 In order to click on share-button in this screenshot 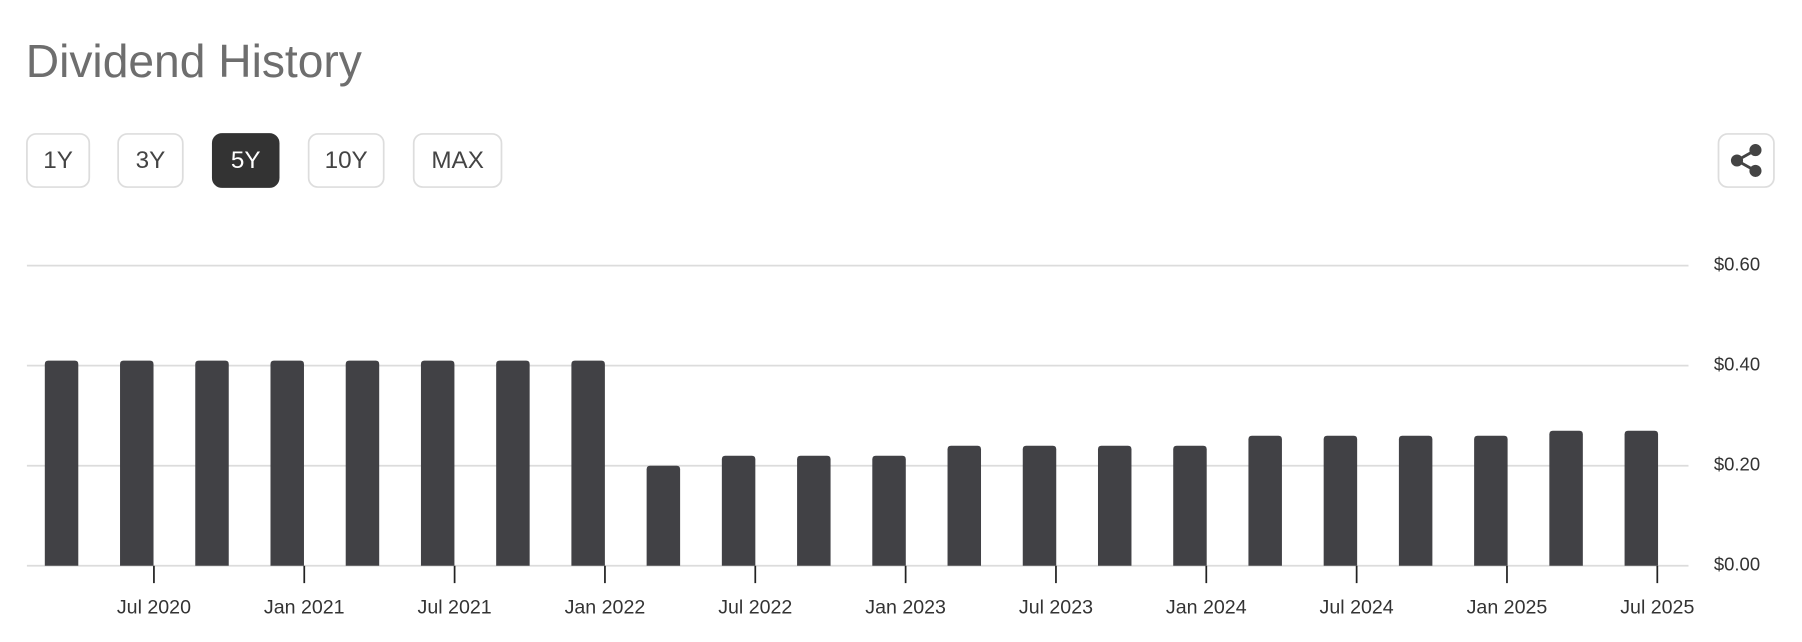, I will do `click(1746, 160)`.